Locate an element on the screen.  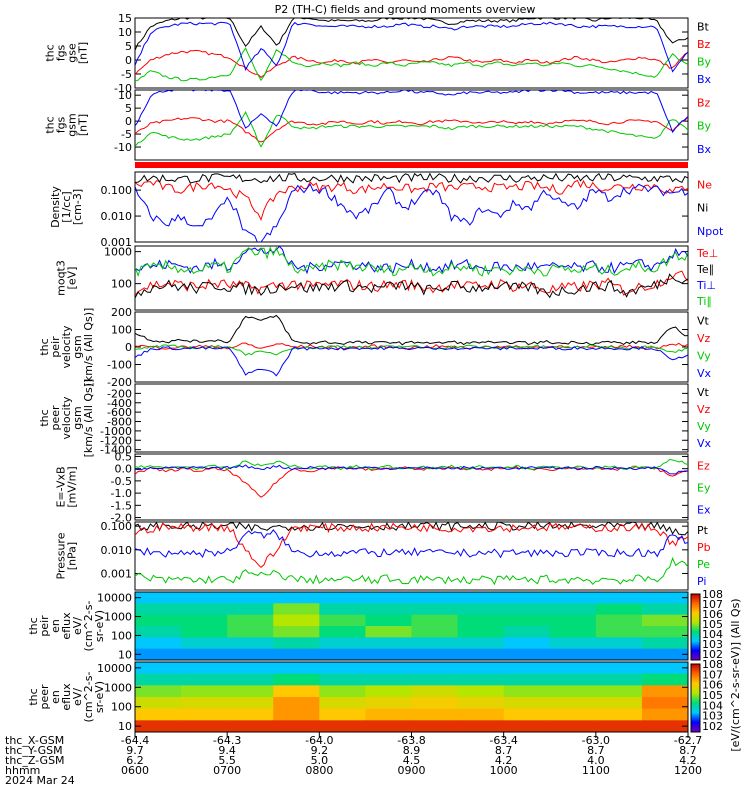
y-tick-label: 0.100 is located at coordinates (117, 526).